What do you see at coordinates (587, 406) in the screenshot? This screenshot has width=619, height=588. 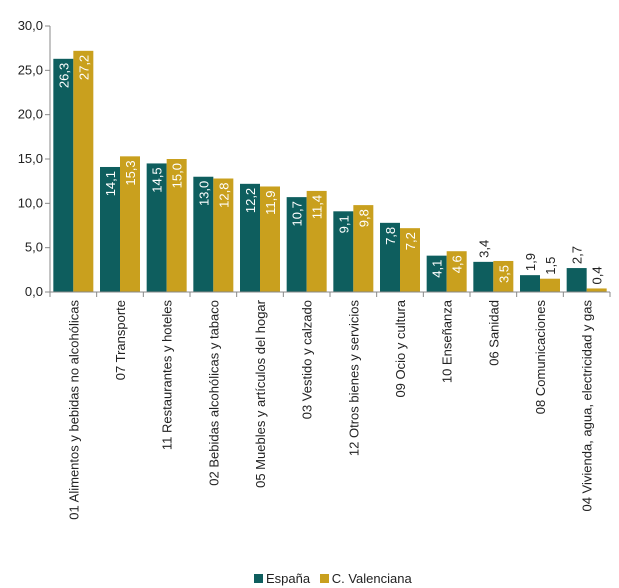 I see `x-tick-label: 04 Vivienda, agua, electricidad y gas` at bounding box center [587, 406].